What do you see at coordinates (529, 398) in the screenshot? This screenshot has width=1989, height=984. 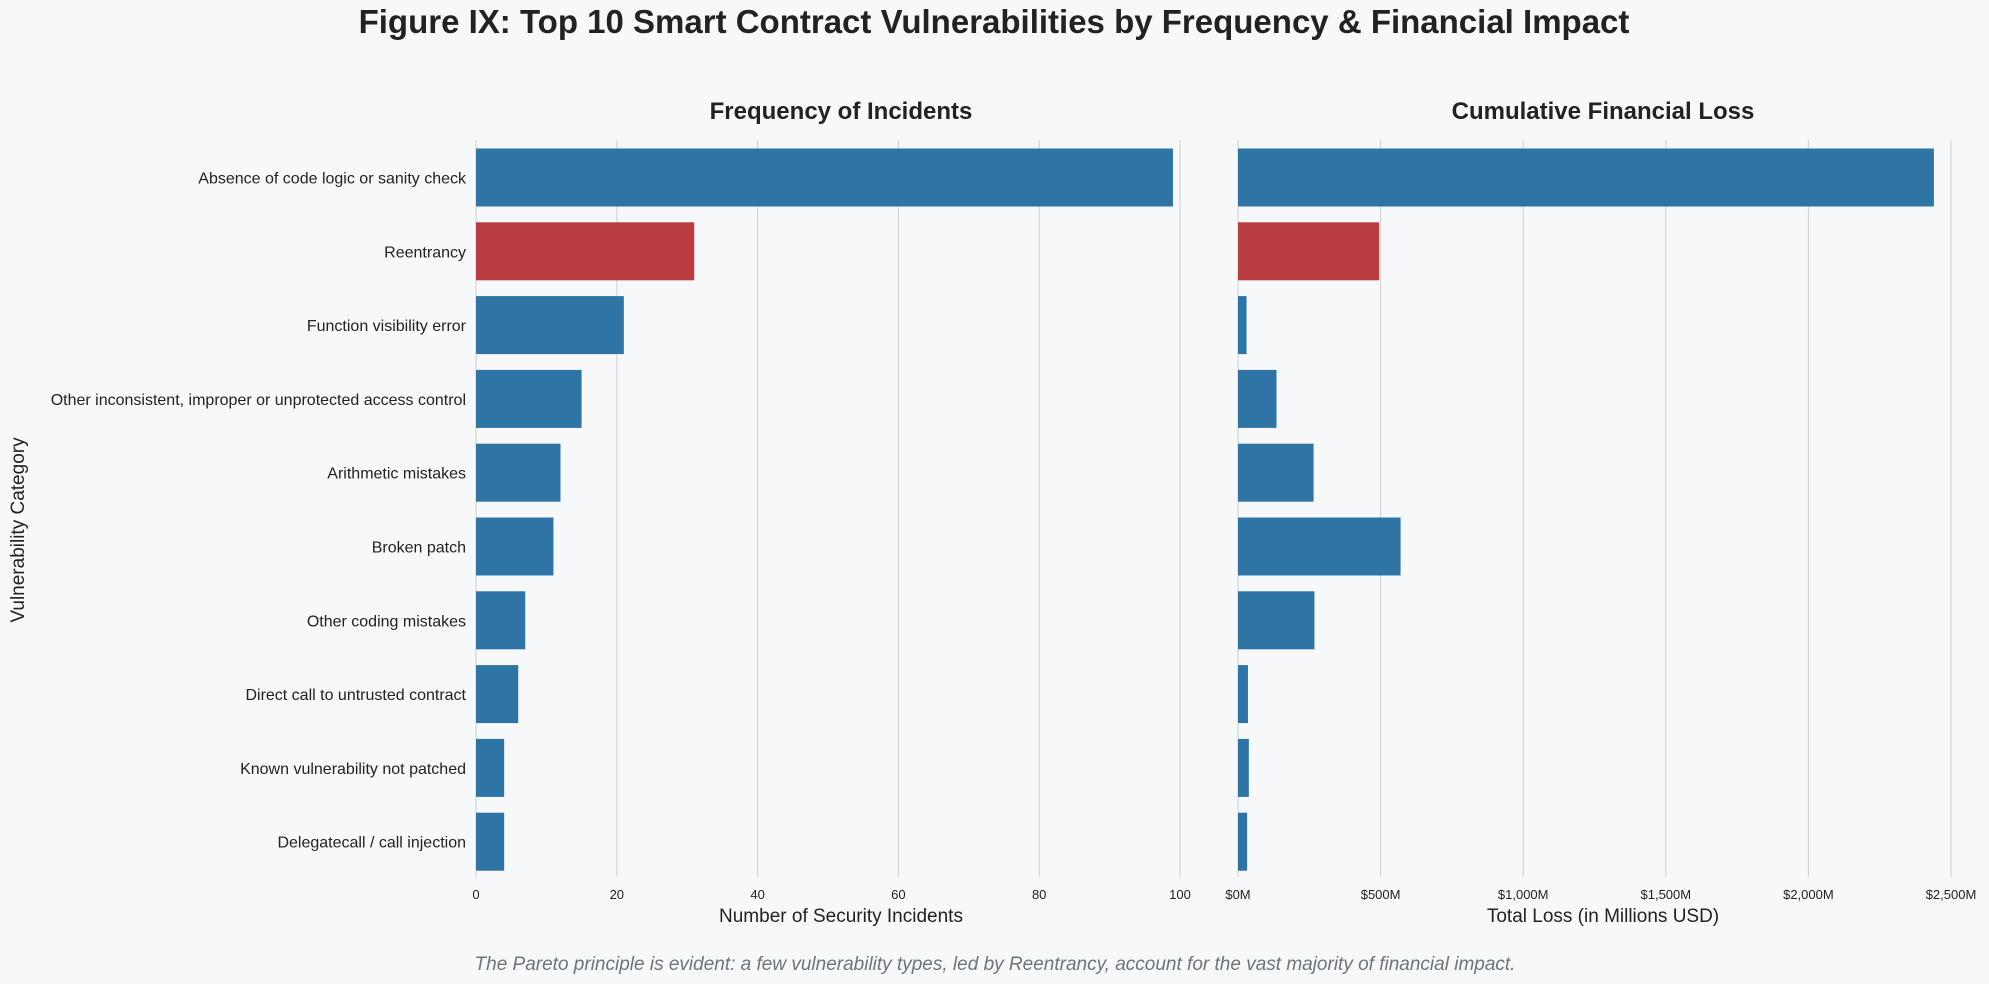 I see `frequency-bar-other-inconsistent-improper-or-unprotected-access-control` at bounding box center [529, 398].